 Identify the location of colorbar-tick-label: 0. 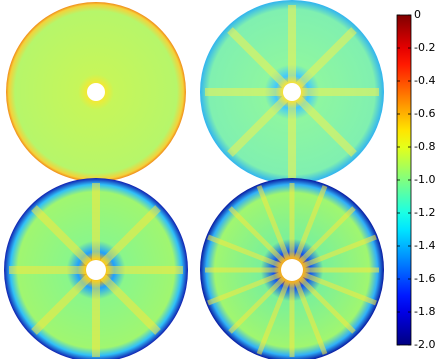
(417, 14).